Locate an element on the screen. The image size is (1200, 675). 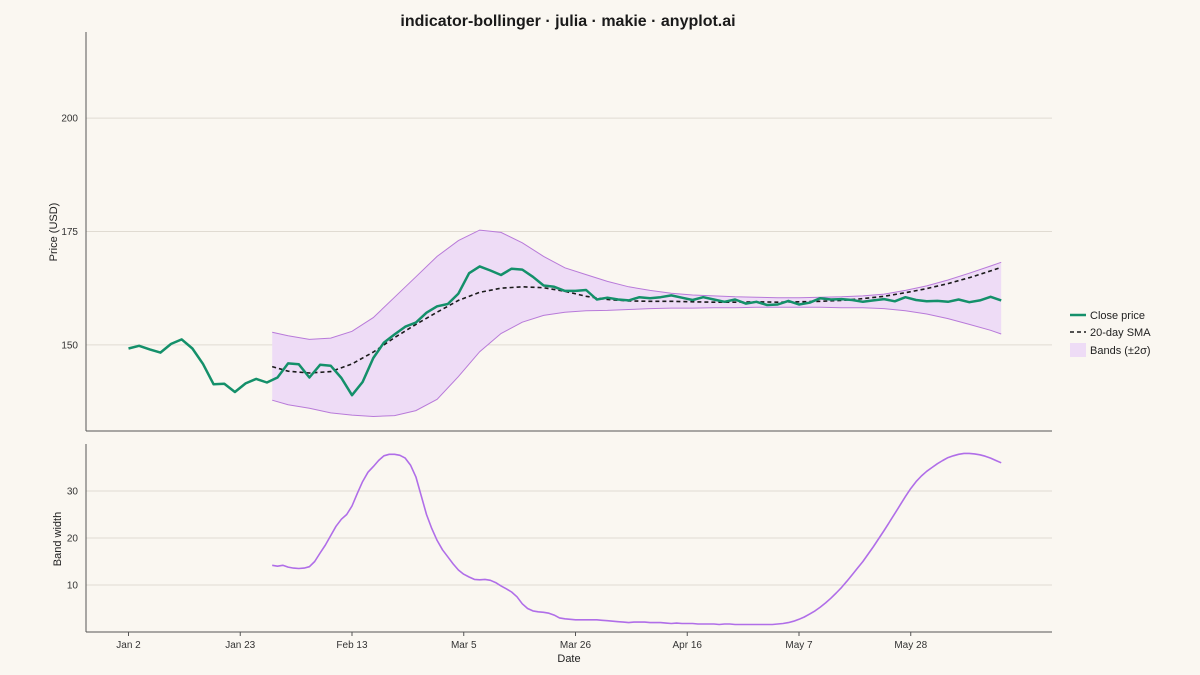
lower-band-line is located at coordinates (637, 362).